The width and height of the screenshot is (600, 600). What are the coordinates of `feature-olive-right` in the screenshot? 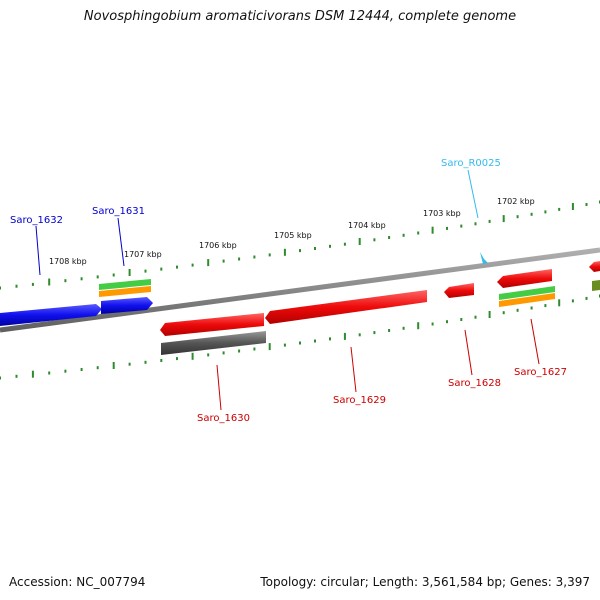 It's located at (596, 285).